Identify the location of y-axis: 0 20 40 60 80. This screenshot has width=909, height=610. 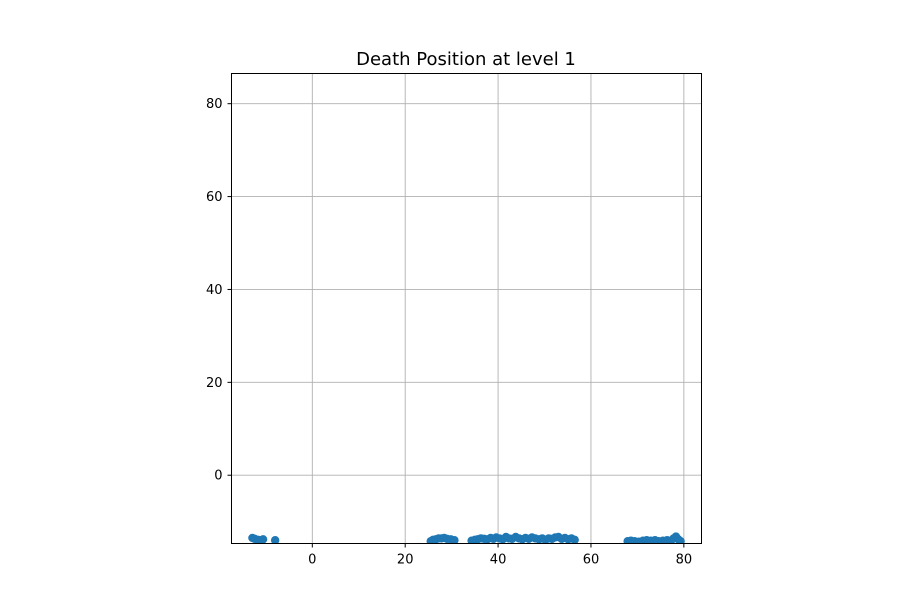
(219, 290).